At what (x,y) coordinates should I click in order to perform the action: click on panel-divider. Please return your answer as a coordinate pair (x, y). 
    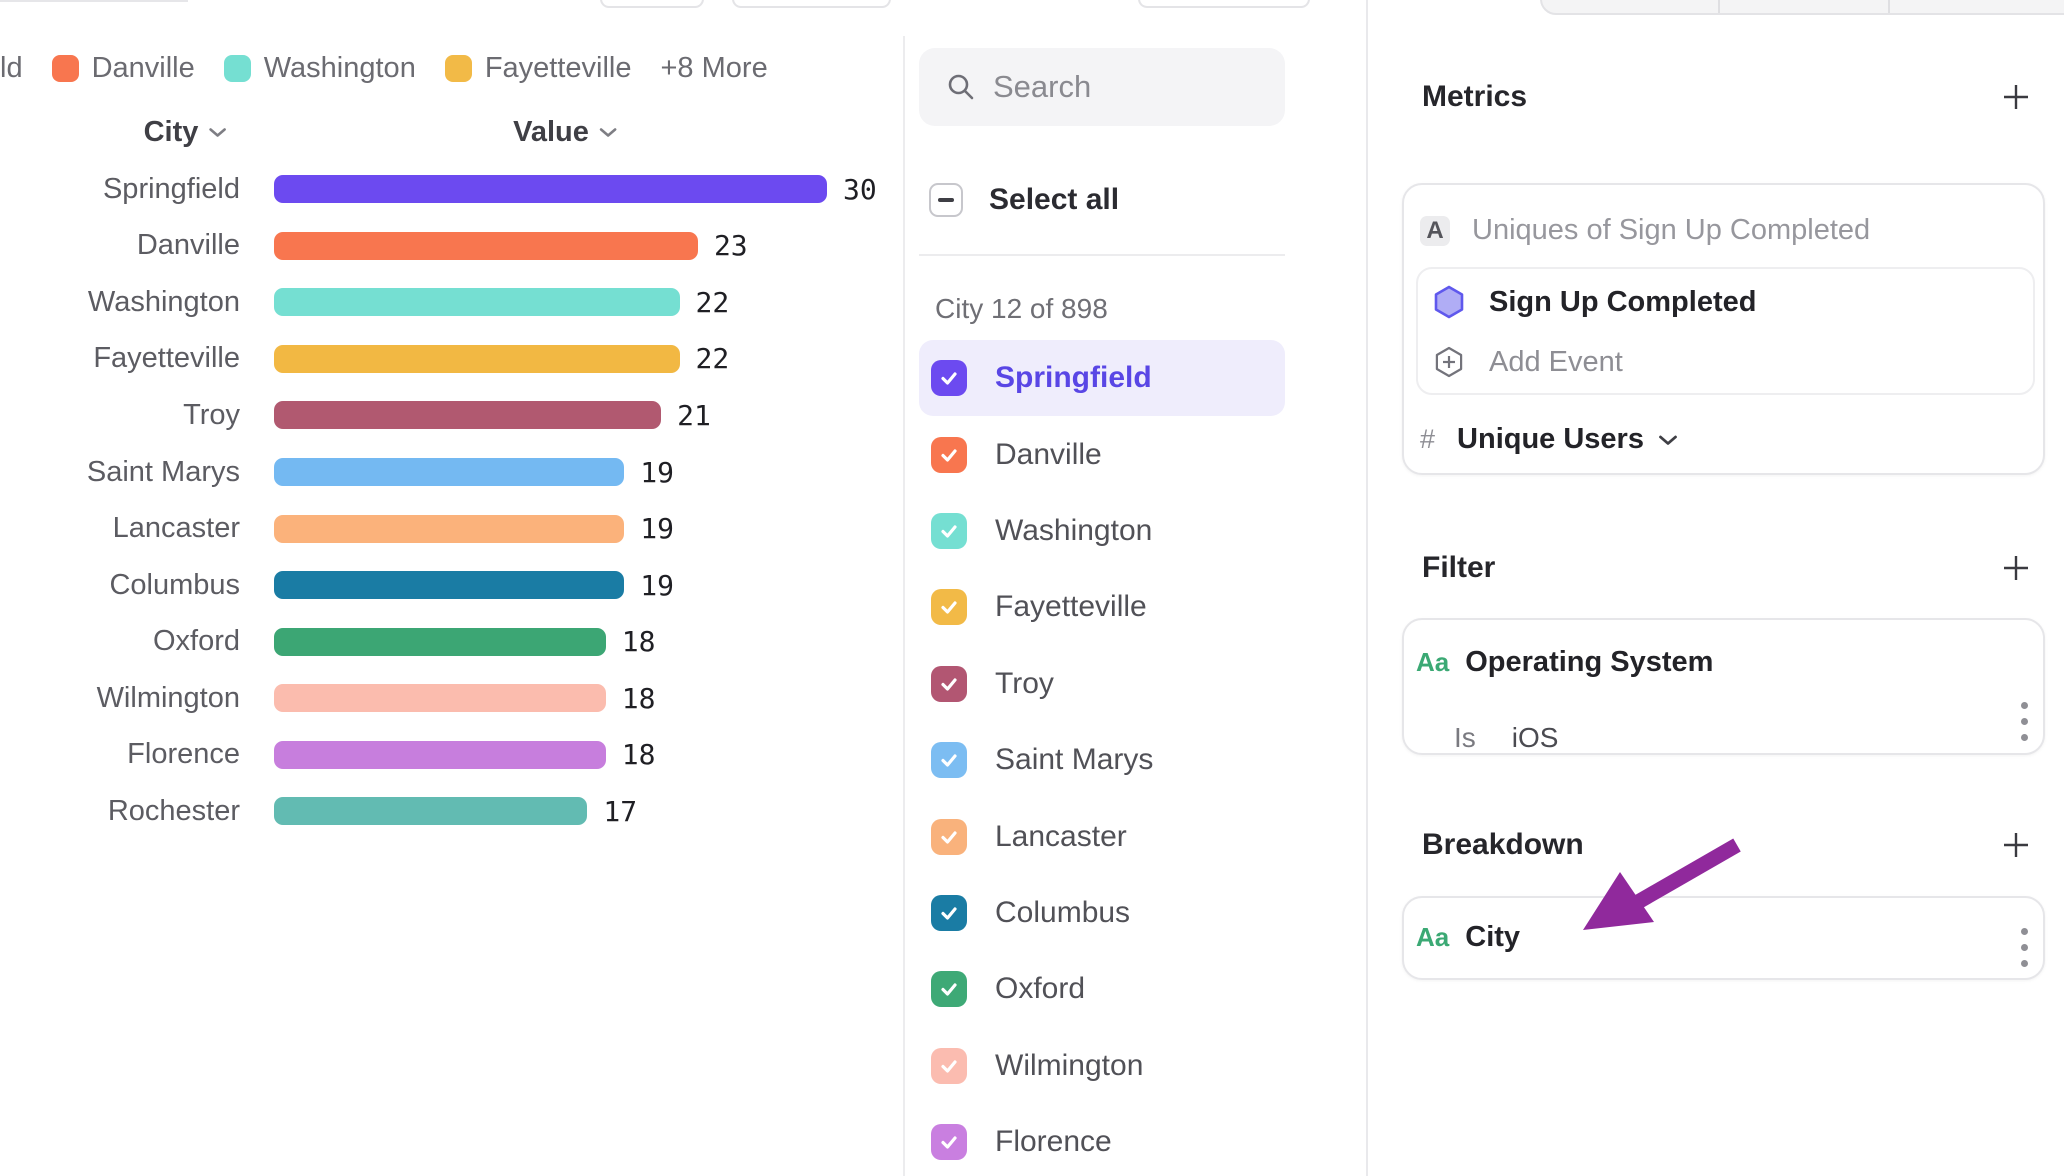
    Looking at the image, I should click on (1367, 588).